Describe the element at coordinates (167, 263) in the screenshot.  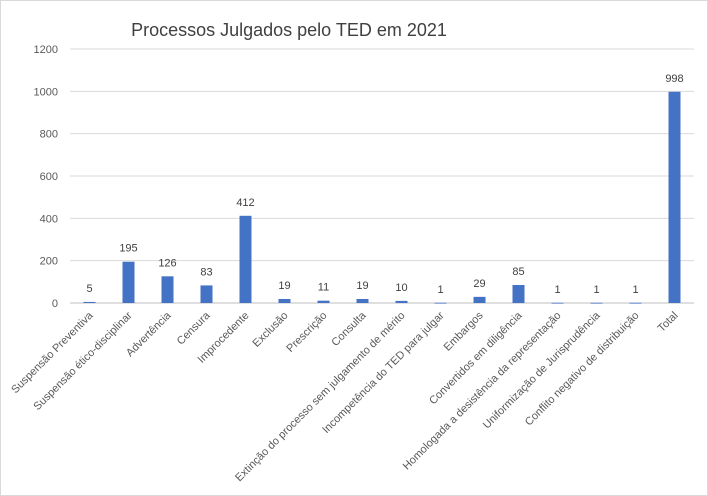
I see `data-label: 126` at that location.